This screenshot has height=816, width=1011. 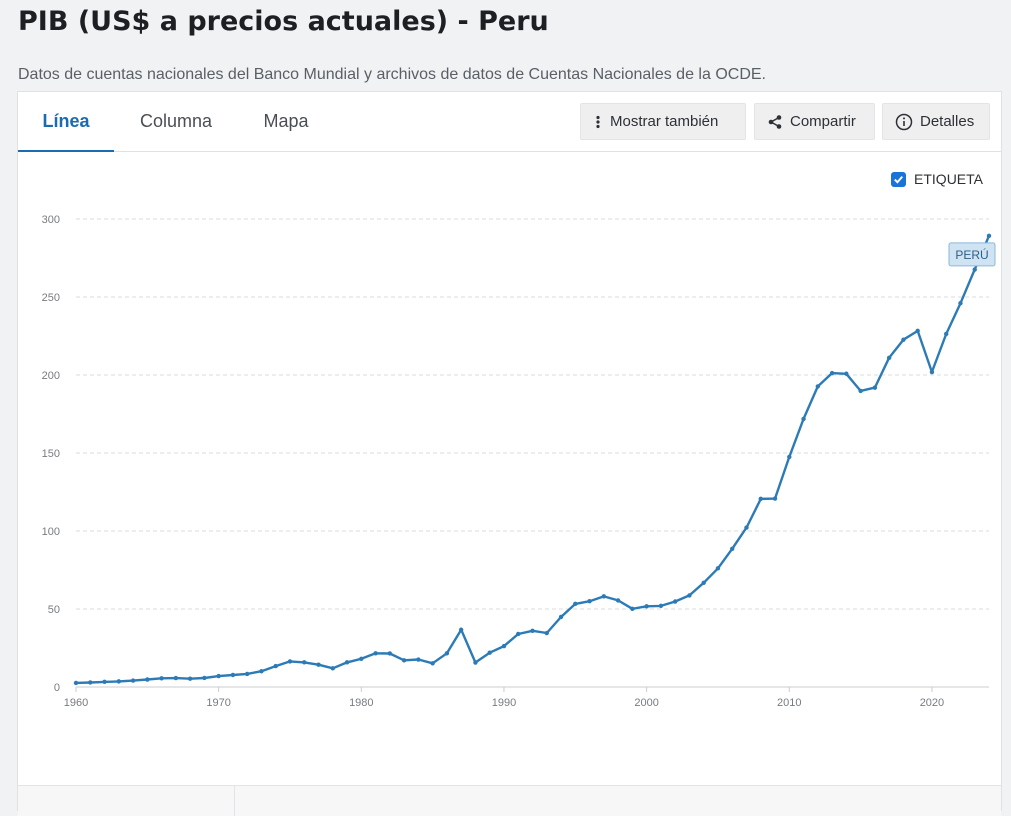 I want to click on label-checkbox, so click(x=899, y=179).